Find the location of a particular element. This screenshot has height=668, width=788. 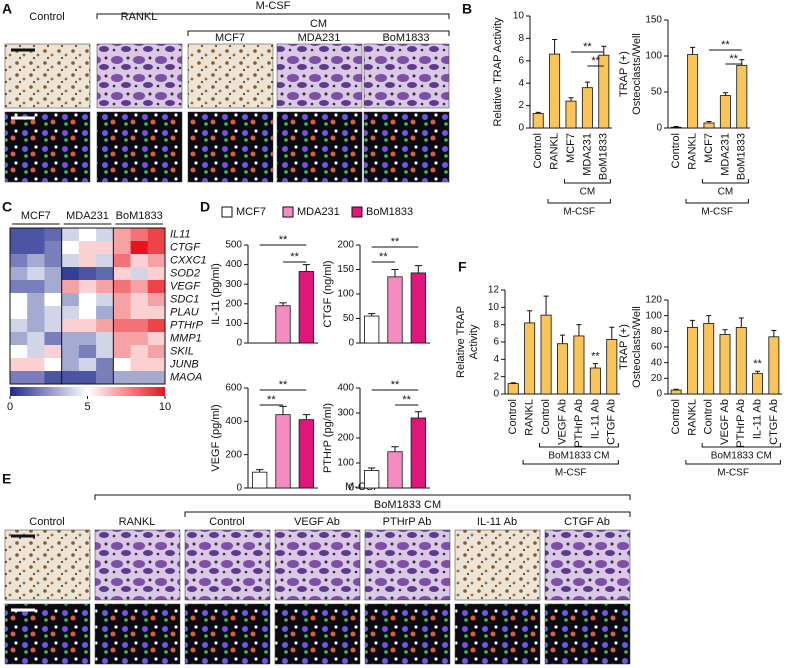

gene-label: CXXC1 is located at coordinates (188, 260).